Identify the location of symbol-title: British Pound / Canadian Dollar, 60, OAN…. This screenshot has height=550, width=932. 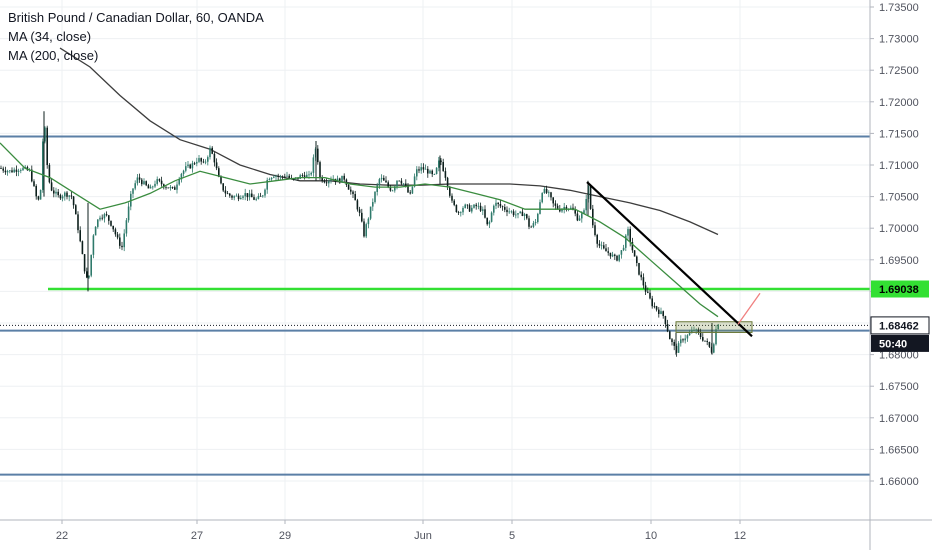
(136, 17).